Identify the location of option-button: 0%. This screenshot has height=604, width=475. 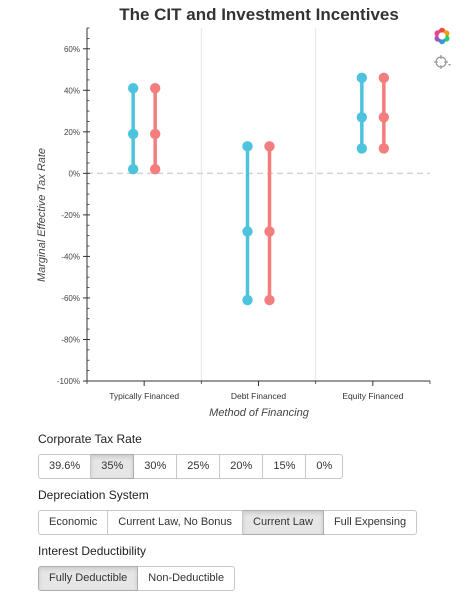
(325, 466).